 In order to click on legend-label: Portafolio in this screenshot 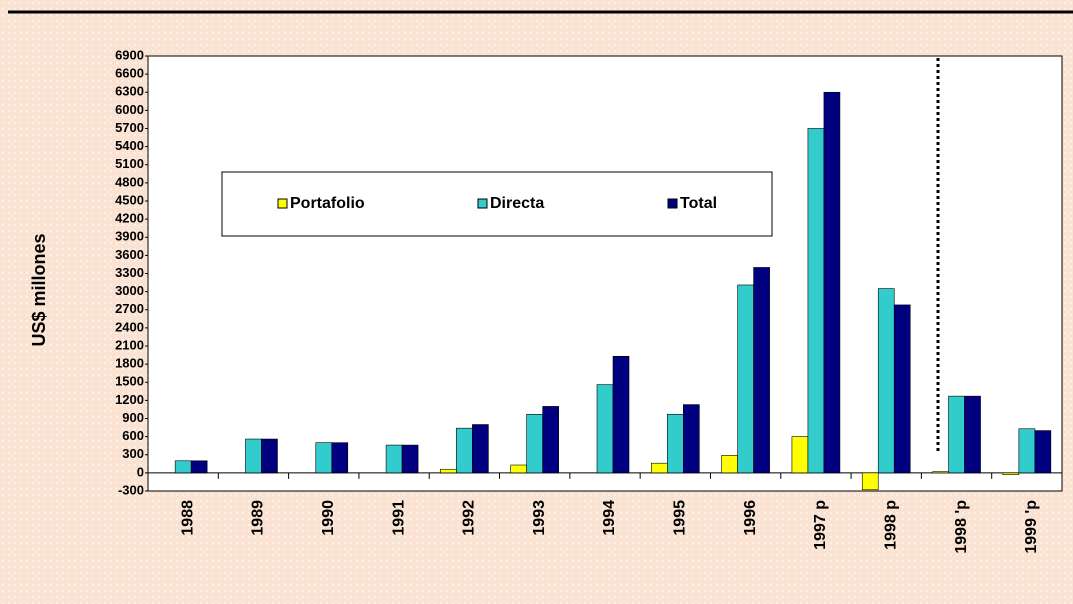, I will do `click(327, 203)`.